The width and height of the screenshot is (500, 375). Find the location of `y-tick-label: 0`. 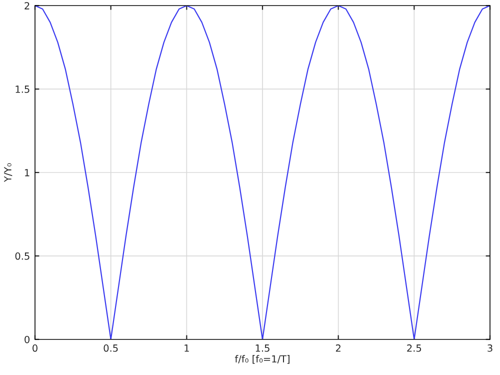

y-tick-label: 0 is located at coordinates (27, 340).